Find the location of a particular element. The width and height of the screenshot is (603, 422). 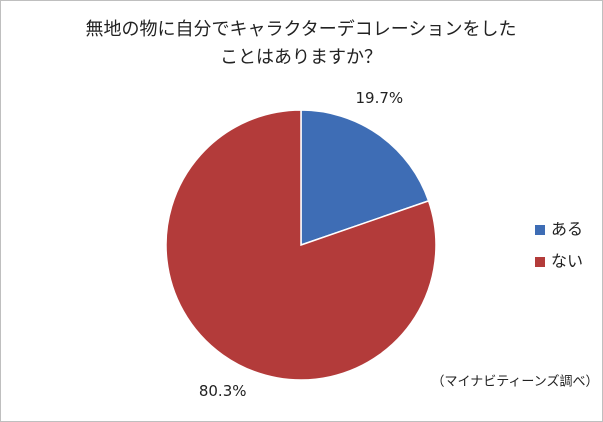

legend-label: ない is located at coordinates (567, 261).